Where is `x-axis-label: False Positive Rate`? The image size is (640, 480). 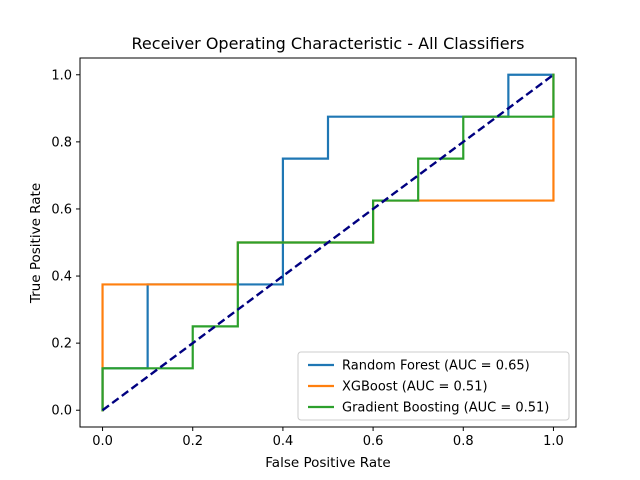
x-axis-label: False Positive Rate is located at coordinates (327, 463).